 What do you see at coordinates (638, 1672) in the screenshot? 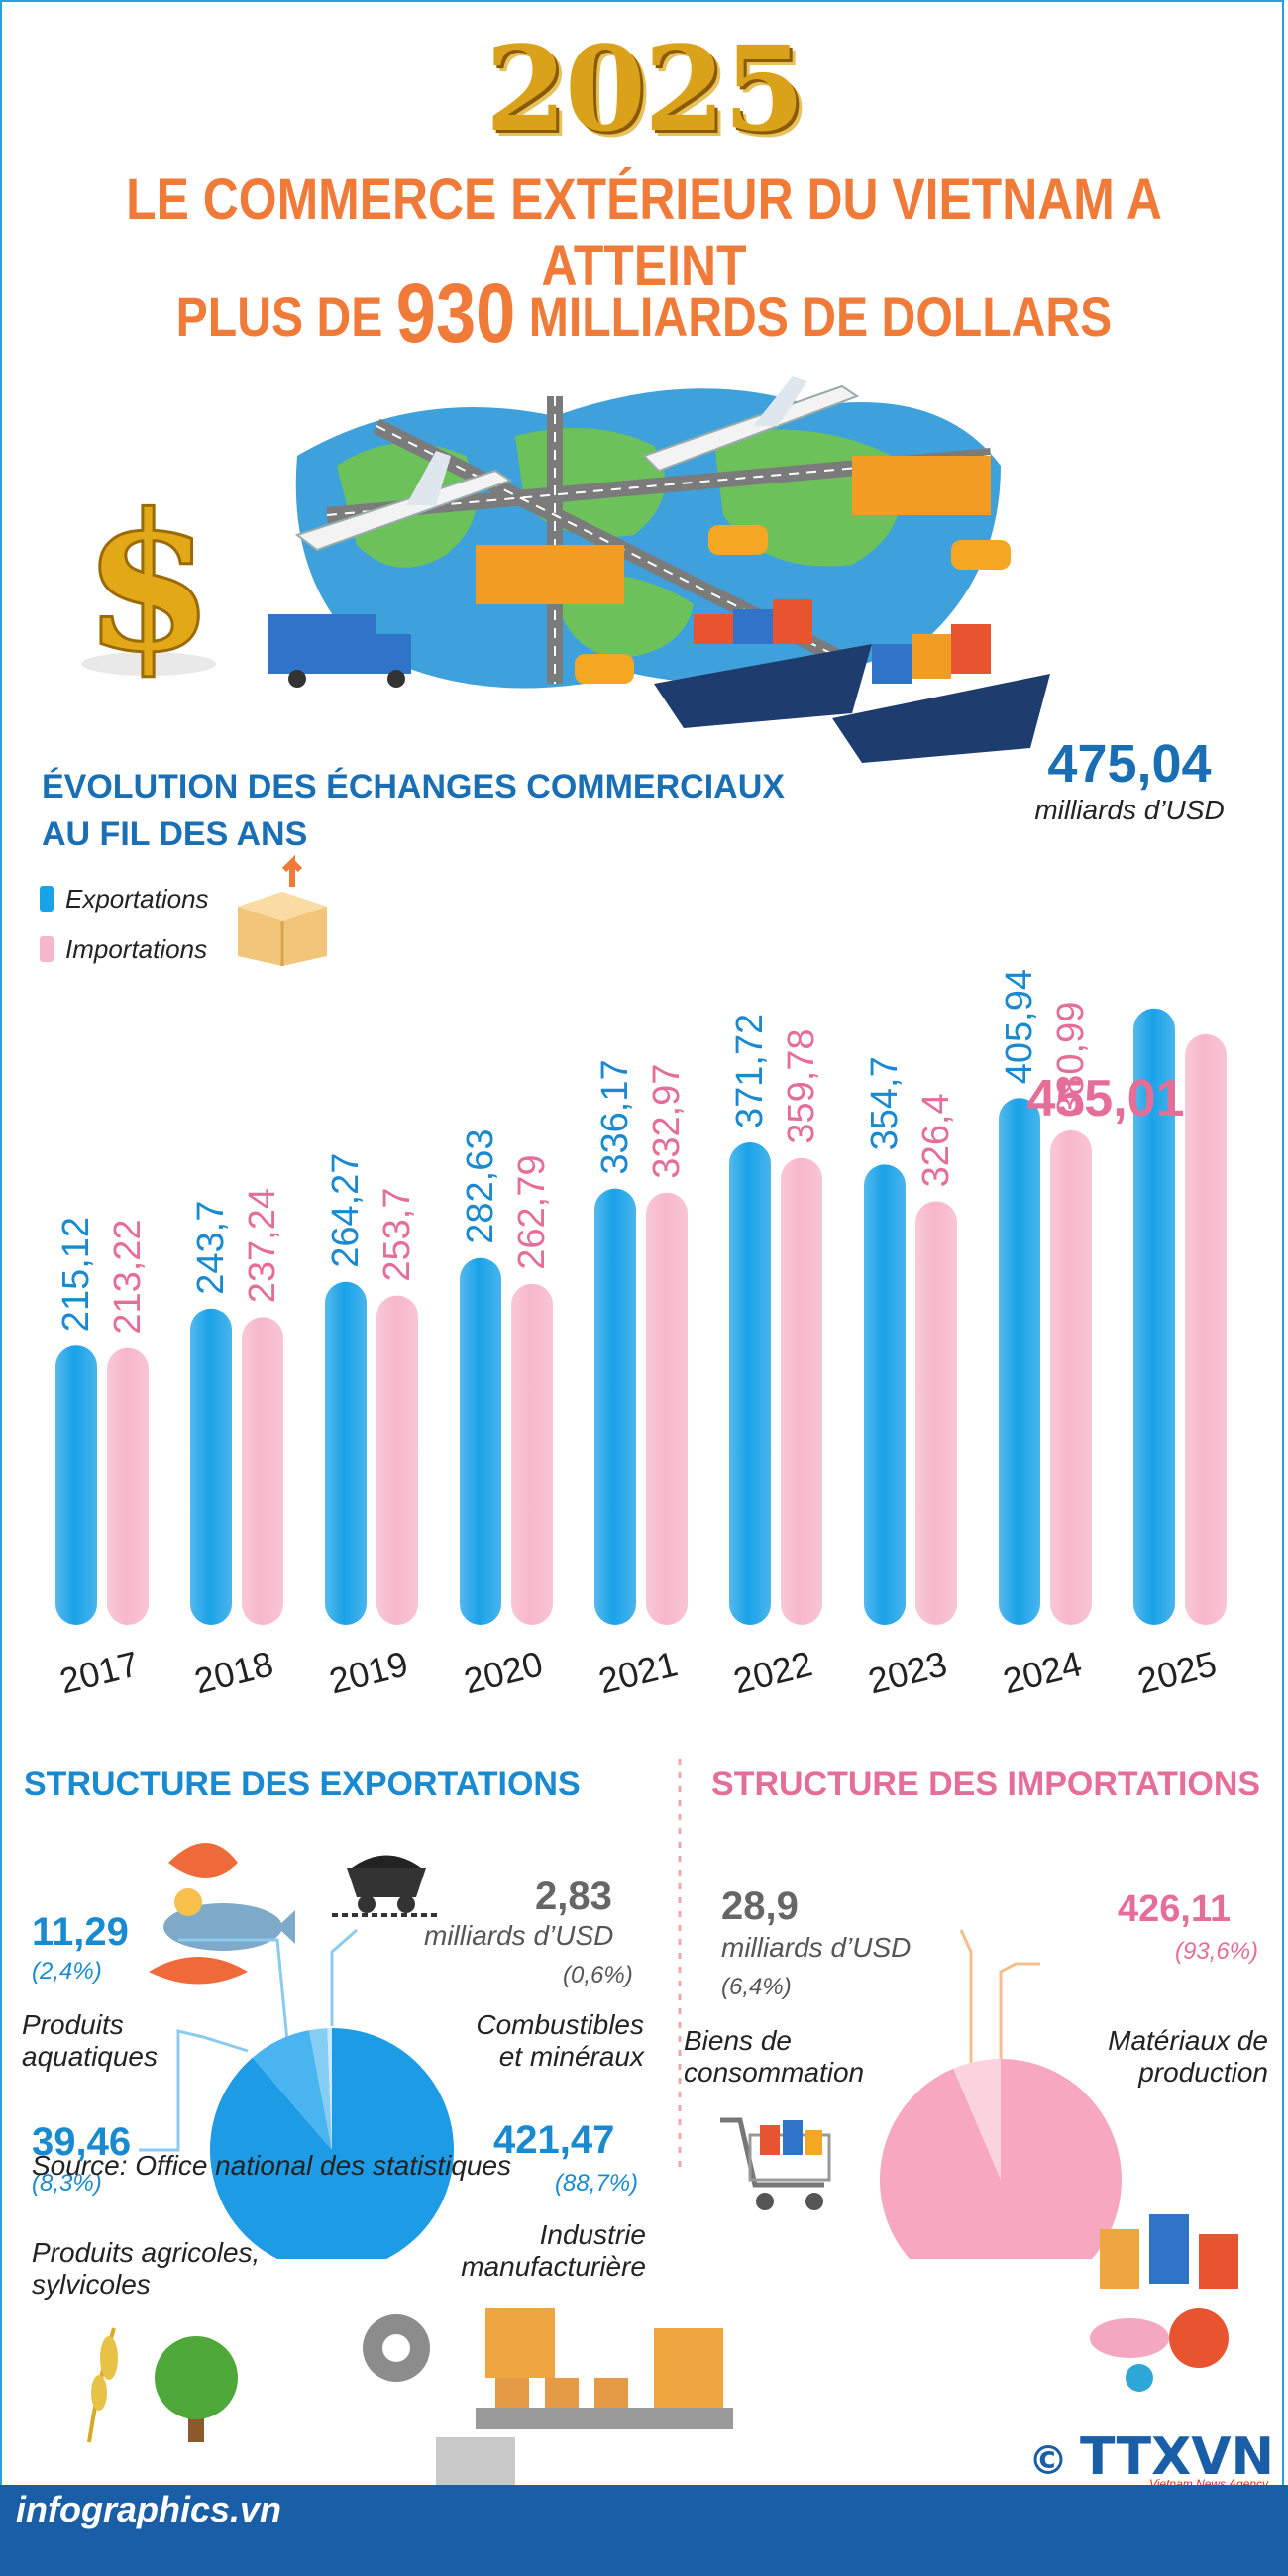
I see `year-tick-2021: 2021` at bounding box center [638, 1672].